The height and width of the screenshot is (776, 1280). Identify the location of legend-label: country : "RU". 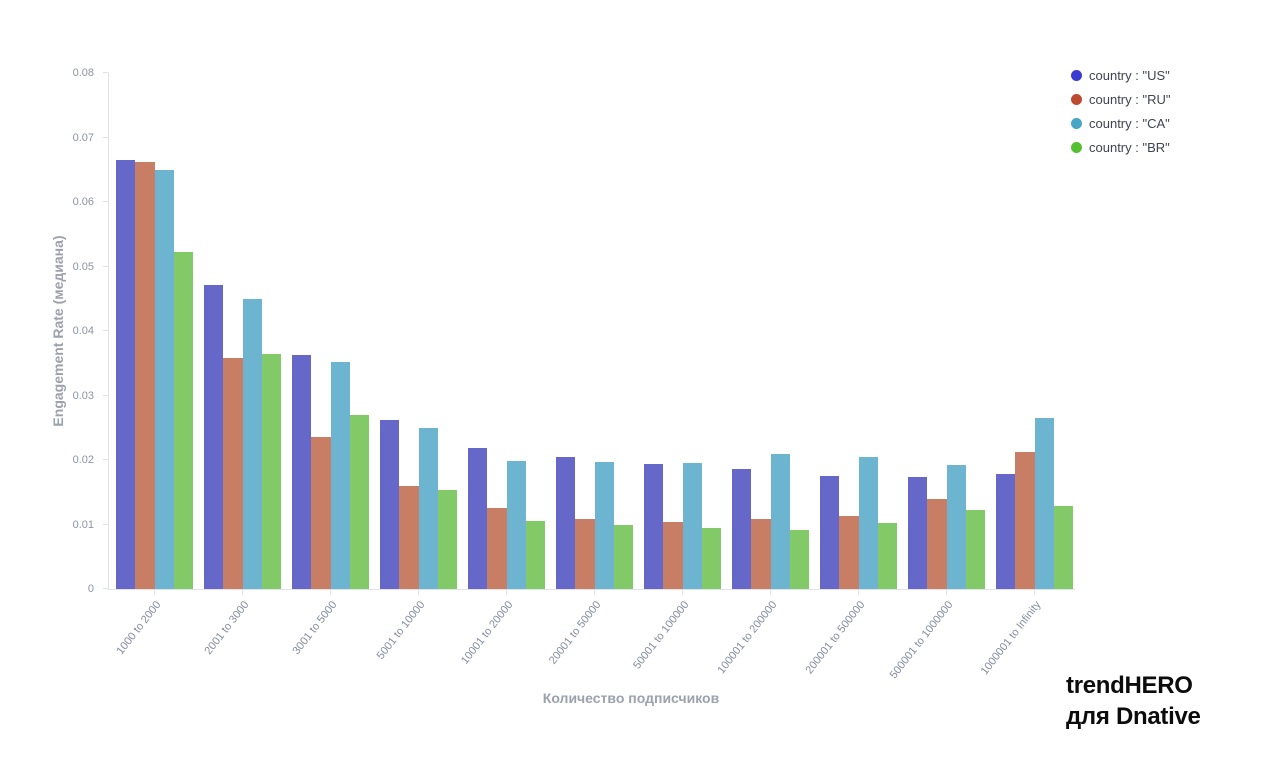
(1130, 99).